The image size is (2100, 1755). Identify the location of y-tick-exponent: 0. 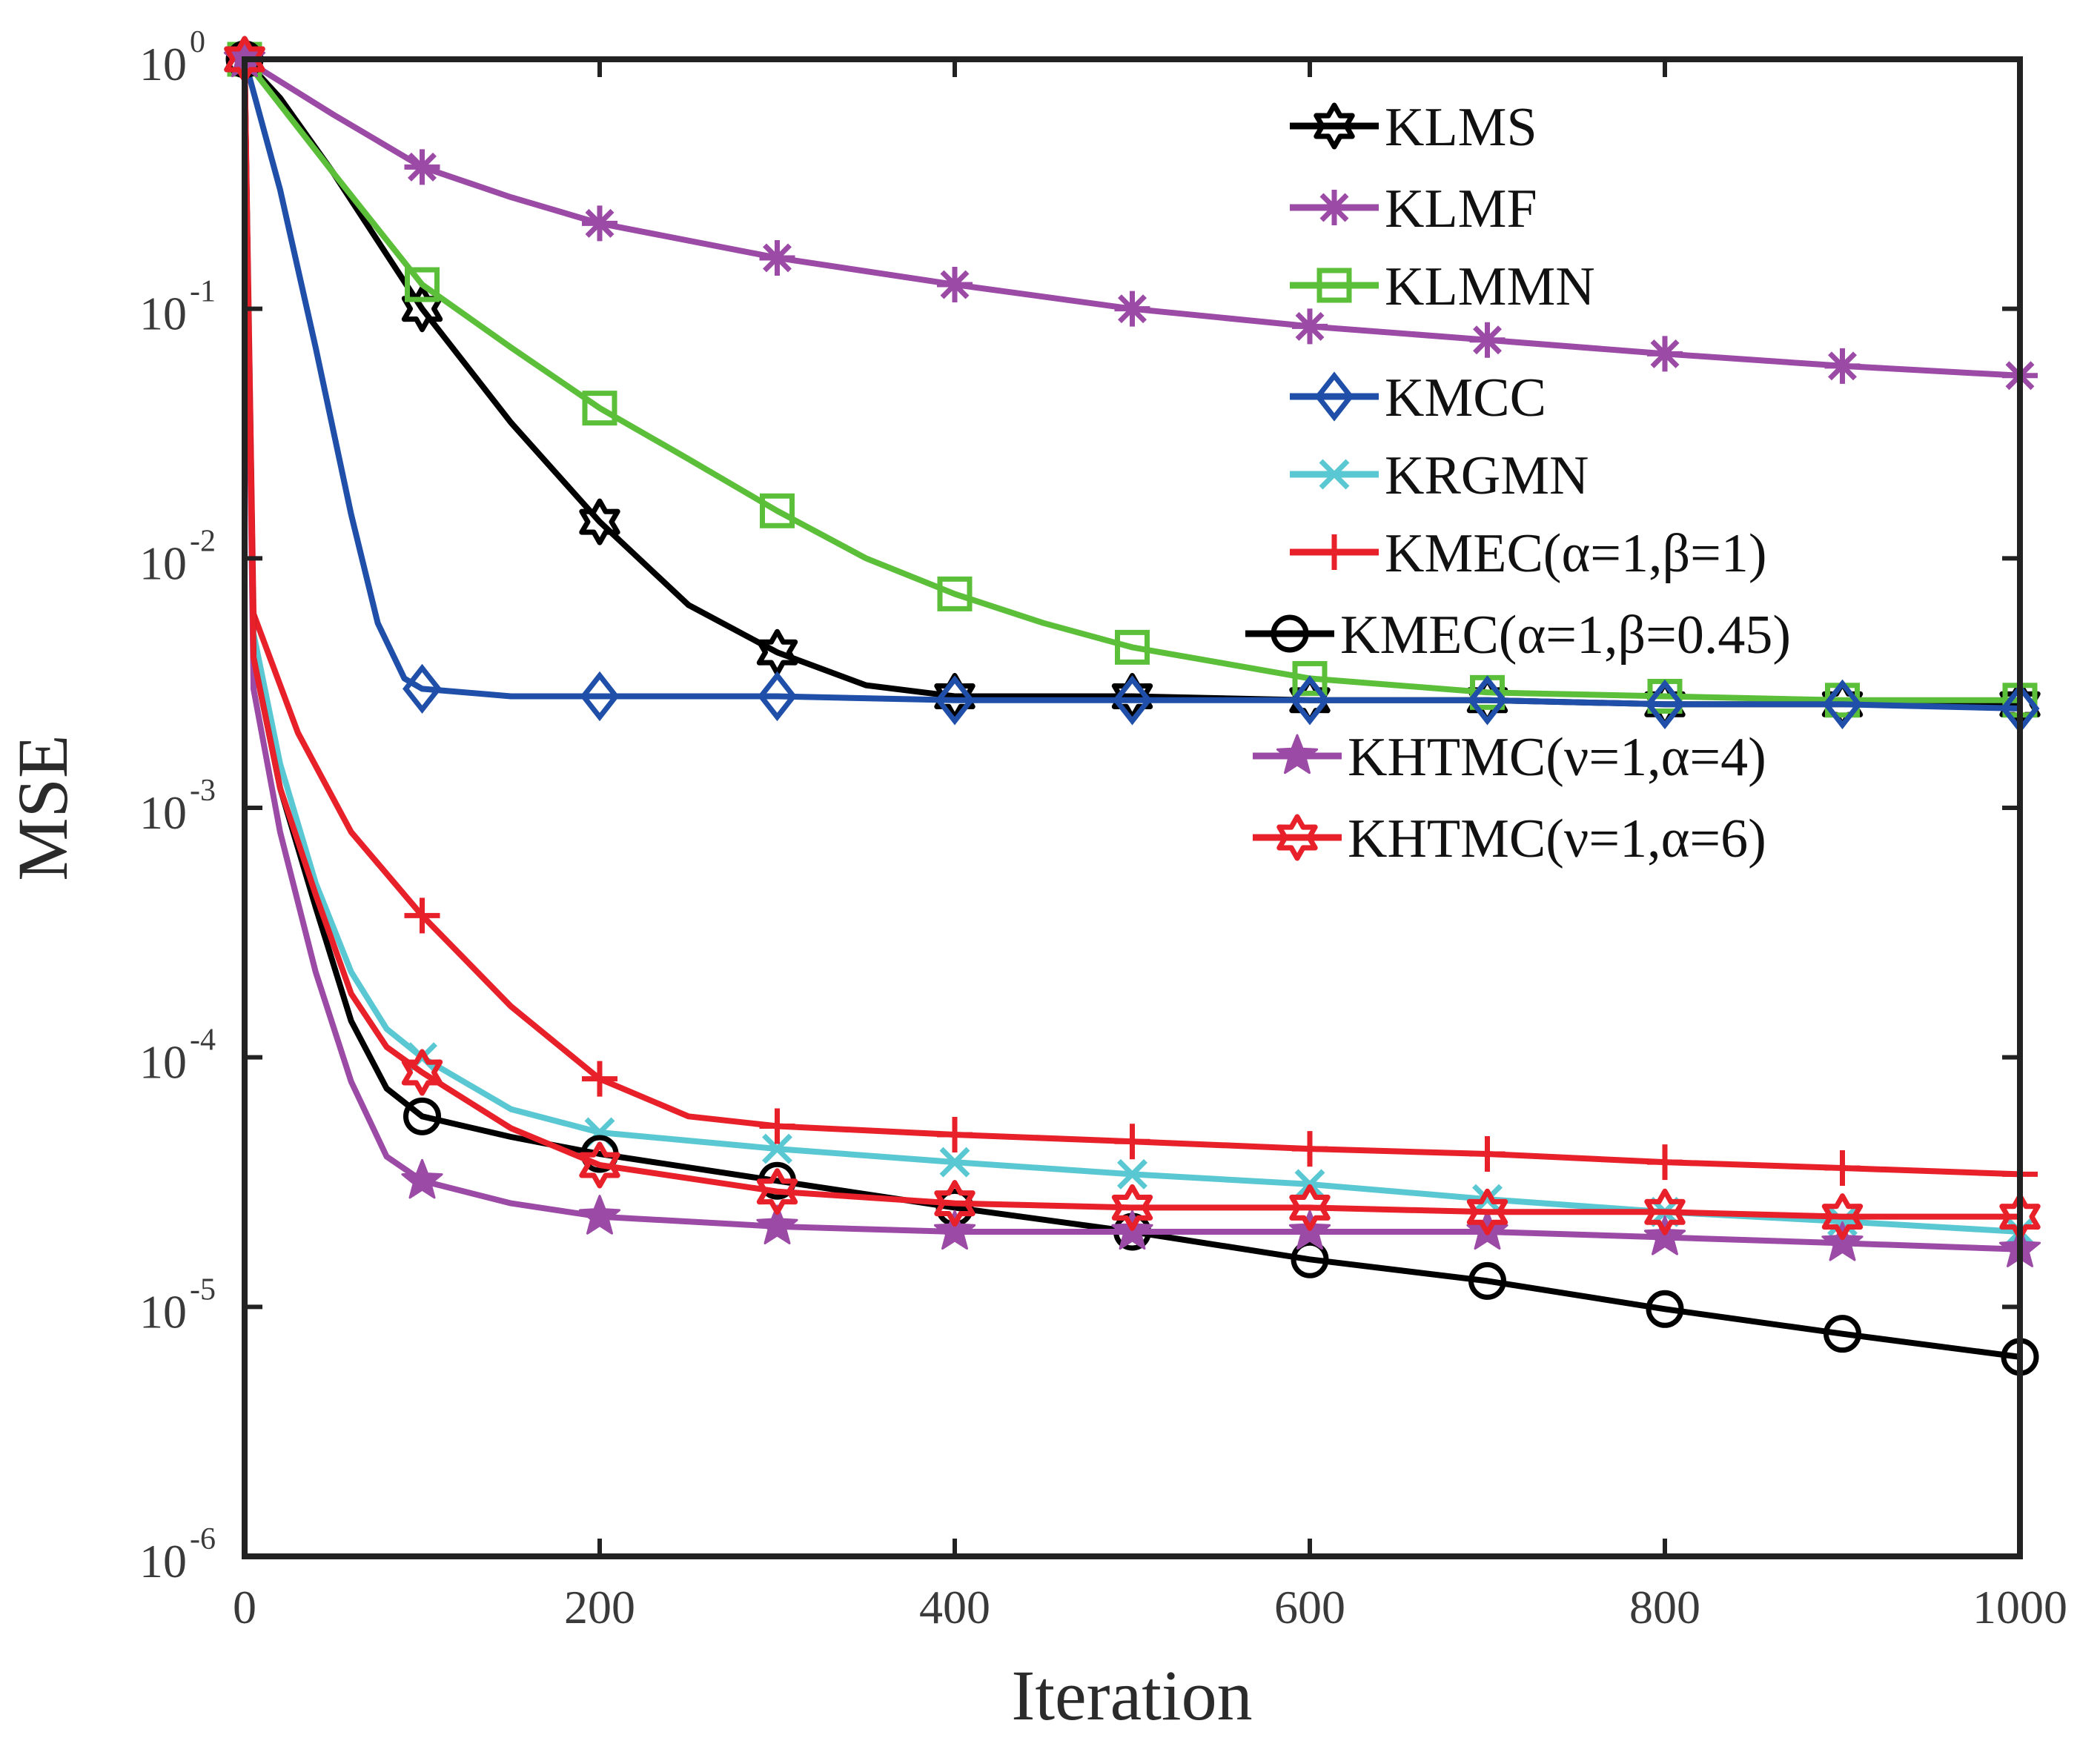
(197, 42).